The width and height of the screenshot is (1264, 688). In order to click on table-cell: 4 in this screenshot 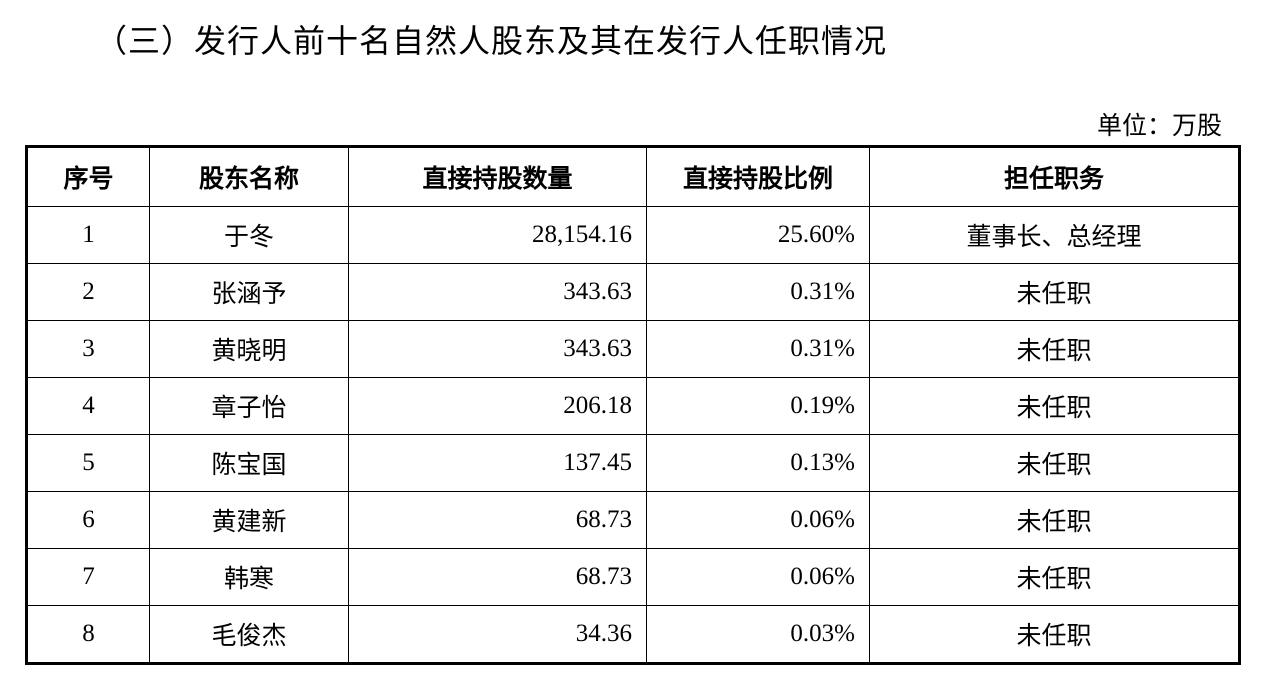, I will do `click(88, 406)`.